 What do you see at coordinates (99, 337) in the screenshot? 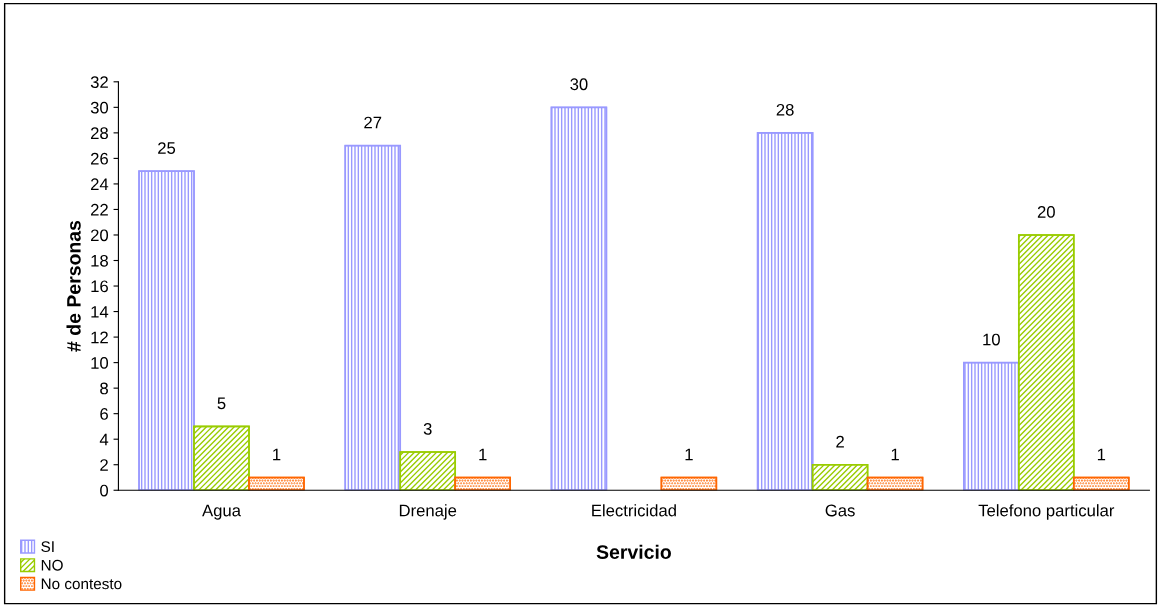
I see `y-tick-label: 12` at bounding box center [99, 337].